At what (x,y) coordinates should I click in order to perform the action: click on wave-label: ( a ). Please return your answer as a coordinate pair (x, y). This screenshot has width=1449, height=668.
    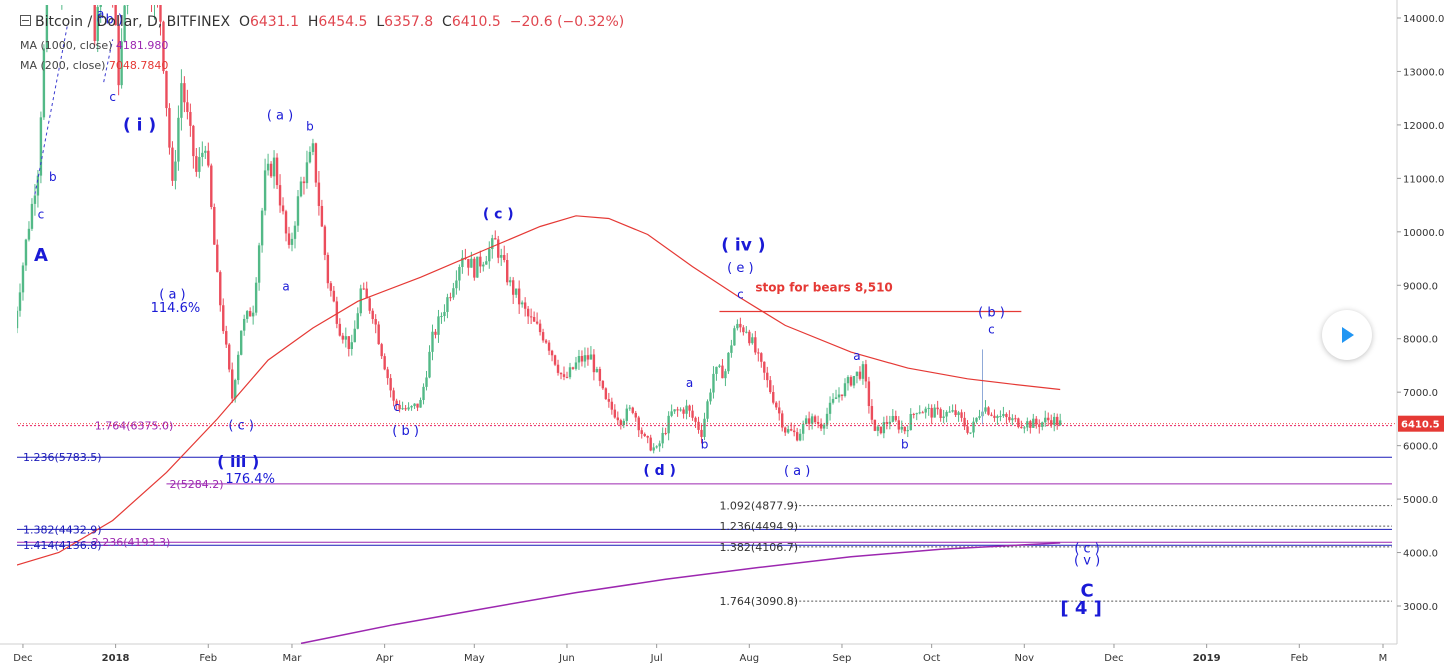
    Looking at the image, I should click on (280, 116).